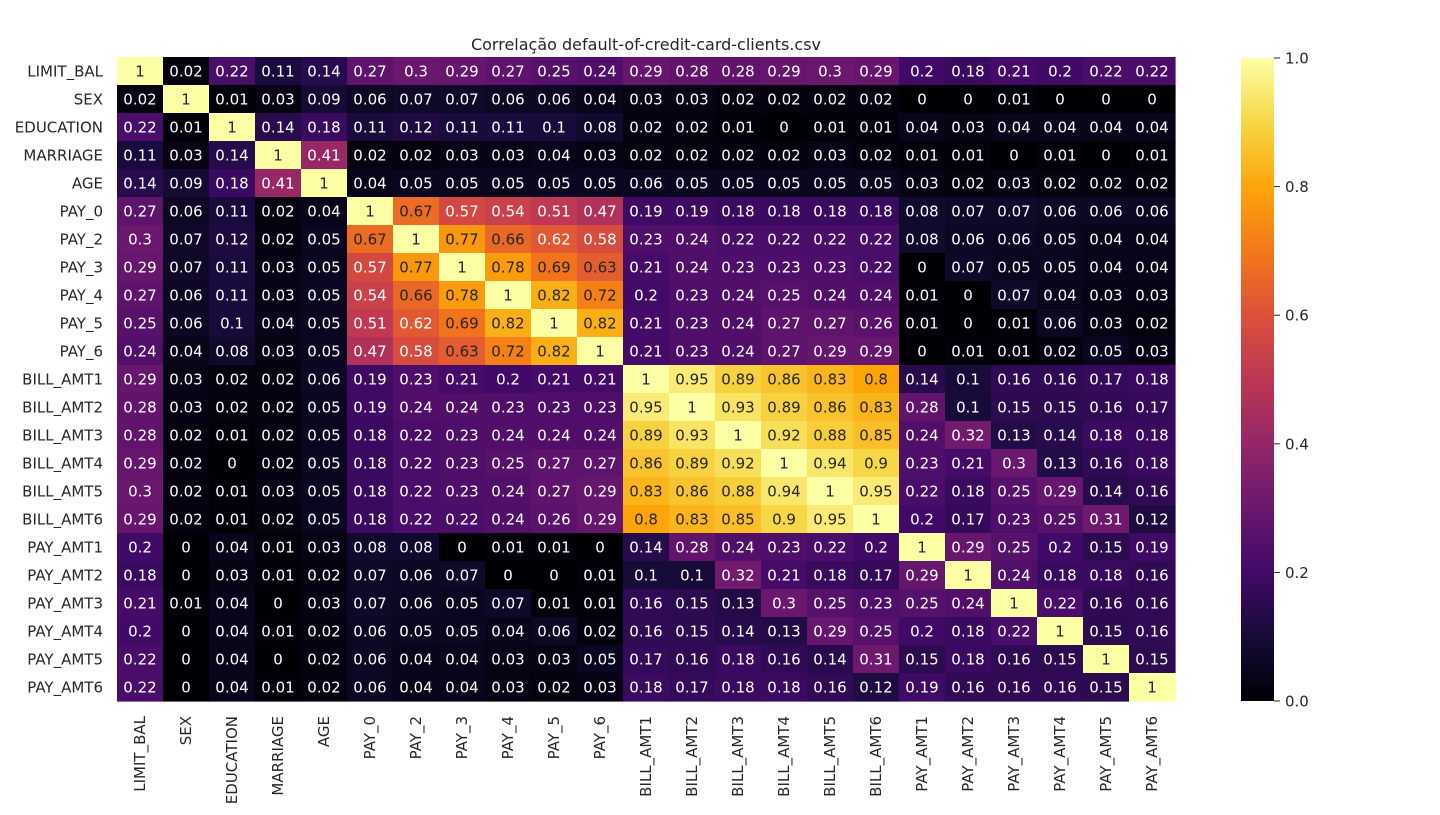 Image resolution: width=1440 pixels, height=815 pixels. Describe the element at coordinates (829, 436) in the screenshot. I see `cell-value-label: 0.88` at that location.